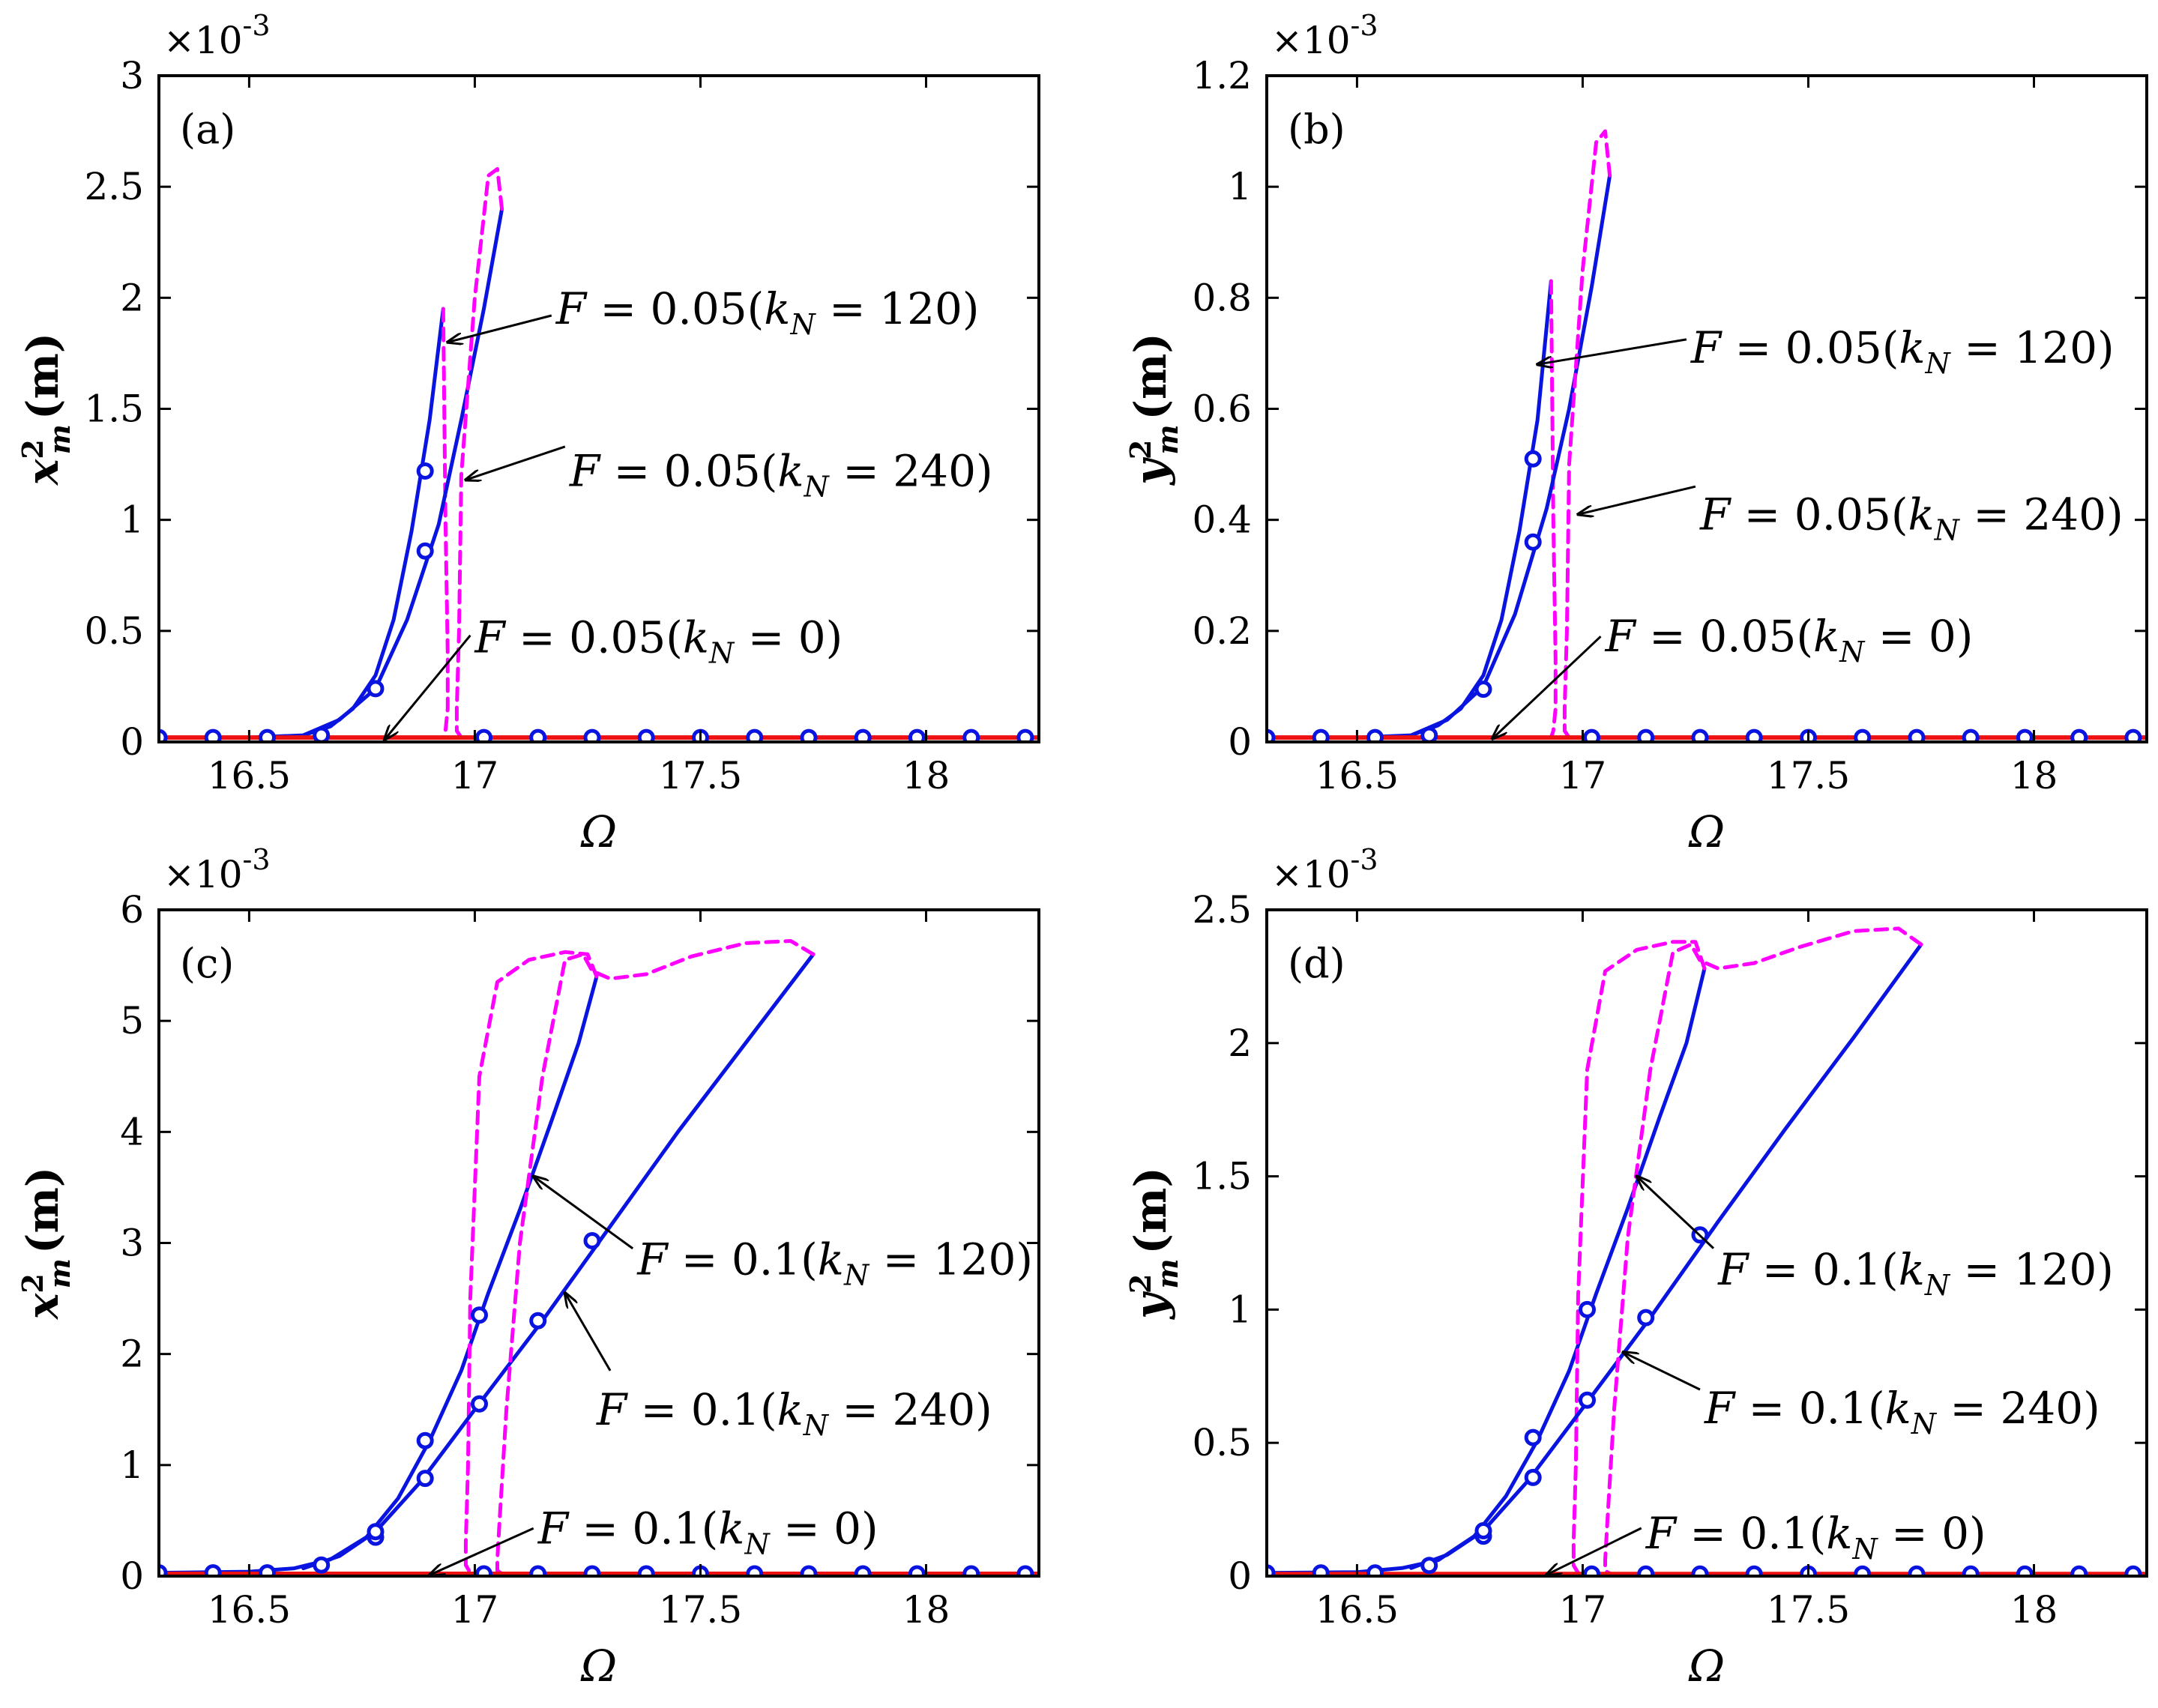 This screenshot has width=2158, height=1708. What do you see at coordinates (951, 1260) in the screenshot?
I see `annotation-stiffness-value: = 120)` at bounding box center [951, 1260].